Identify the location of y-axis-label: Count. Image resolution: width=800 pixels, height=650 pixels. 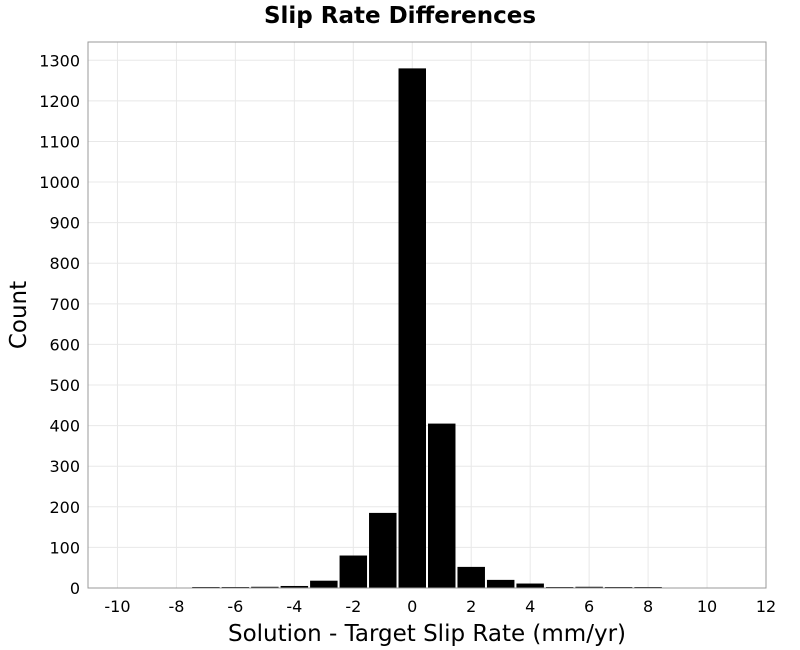
(19, 315).